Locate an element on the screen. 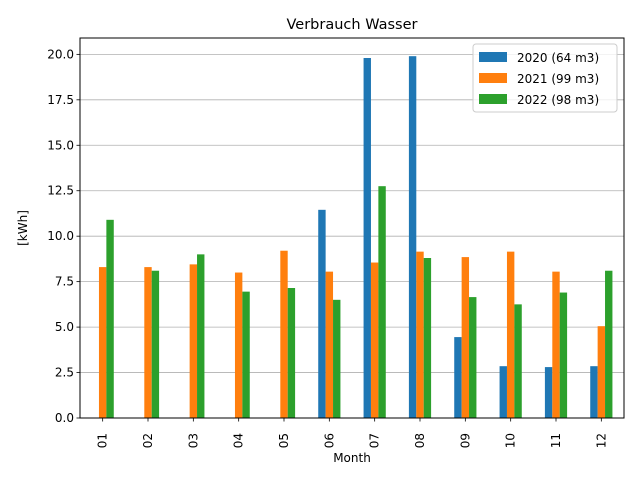  x-tick-label: 09 is located at coordinates (465, 440).